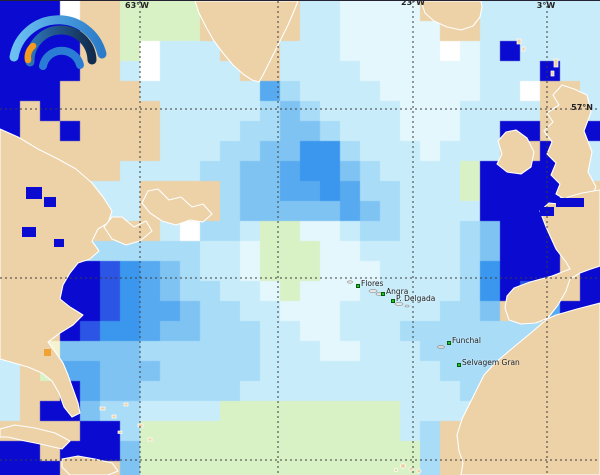 The width and height of the screenshot is (600, 475). What do you see at coordinates (90, 465) in the screenshot?
I see `land-hispaniola` at bounding box center [90, 465].